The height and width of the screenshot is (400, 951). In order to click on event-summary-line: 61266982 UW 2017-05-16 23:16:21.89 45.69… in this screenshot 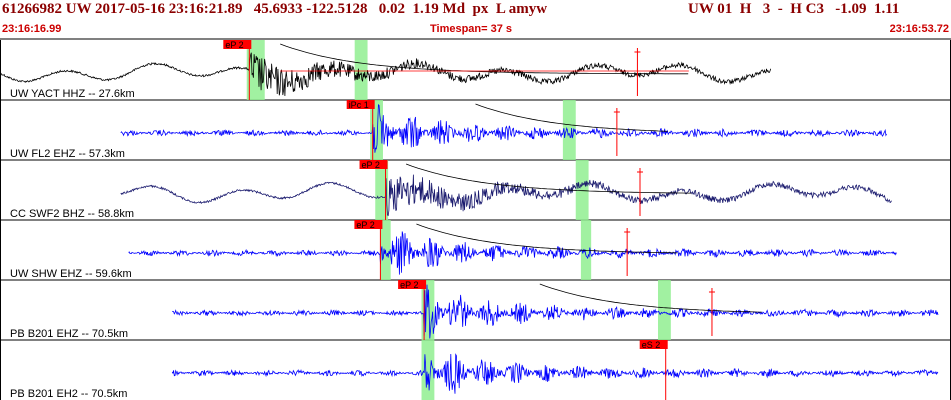, I will do `click(275, 9)`.